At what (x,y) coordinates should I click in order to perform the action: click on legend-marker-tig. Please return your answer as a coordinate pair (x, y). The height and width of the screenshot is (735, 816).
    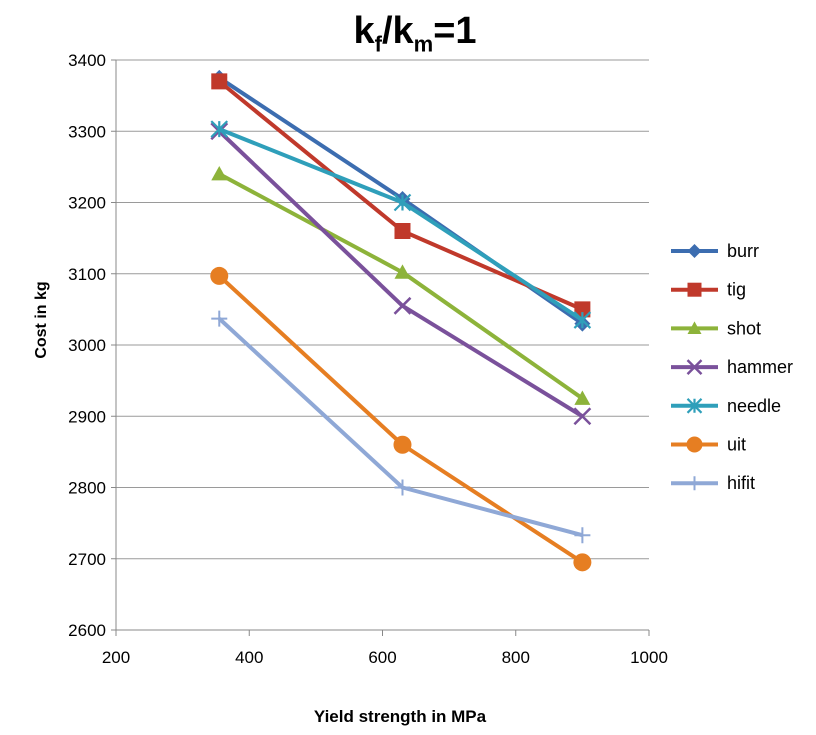
    Looking at the image, I should click on (694, 289).